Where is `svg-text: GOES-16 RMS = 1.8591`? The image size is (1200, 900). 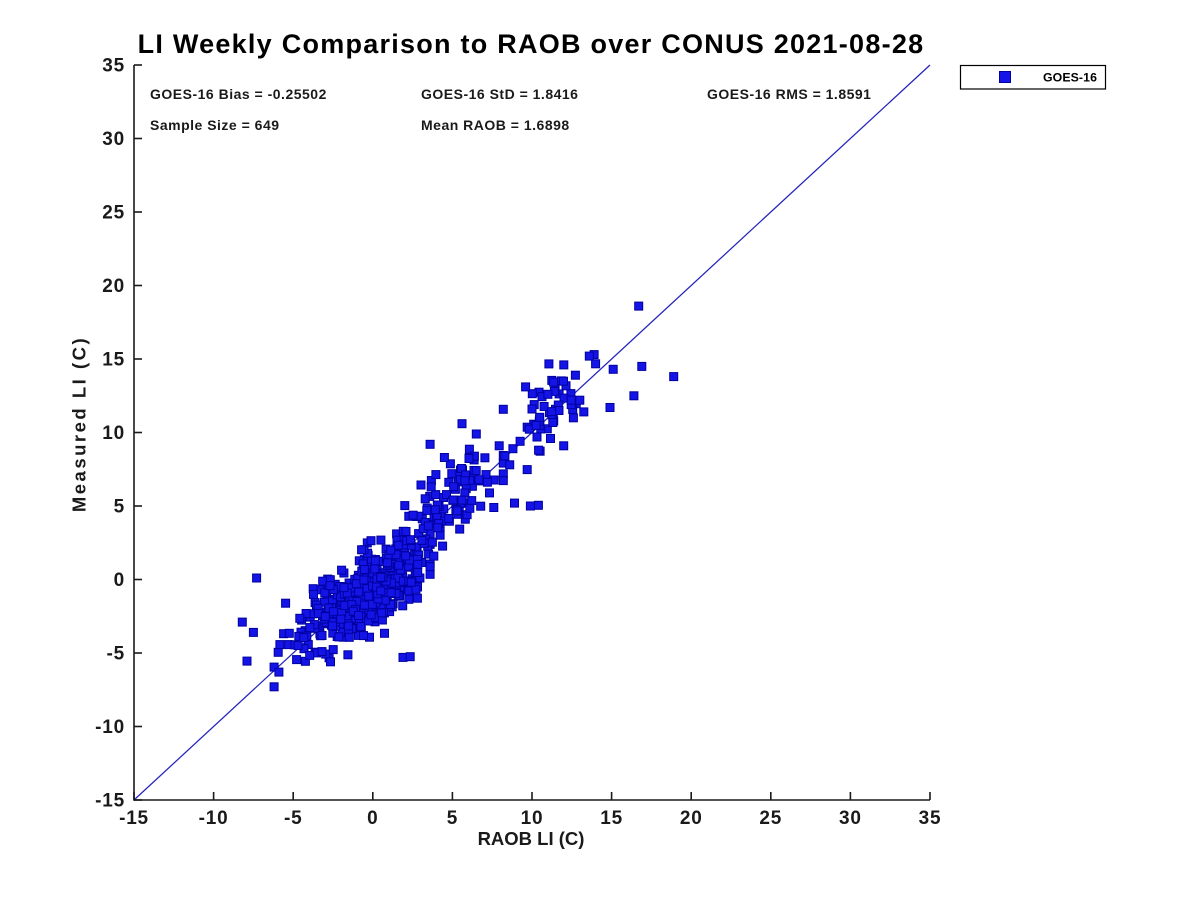
svg-text: GOES-16 RMS = 1.8591 is located at coordinates (789, 94).